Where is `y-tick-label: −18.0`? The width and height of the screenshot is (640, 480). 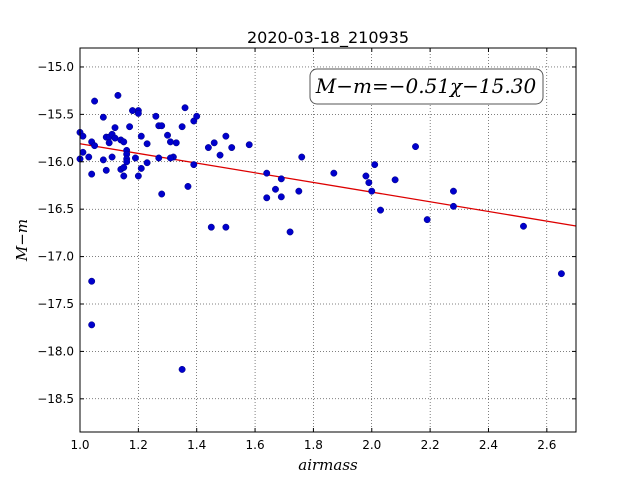 y-tick-label: −18.0 is located at coordinates (55, 351).